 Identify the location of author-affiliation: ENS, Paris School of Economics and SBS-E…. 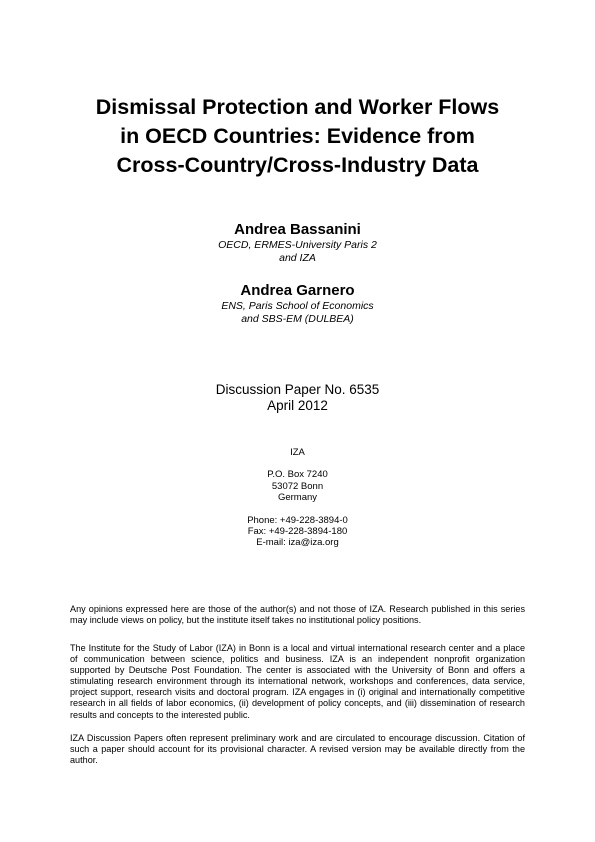
(297, 313).